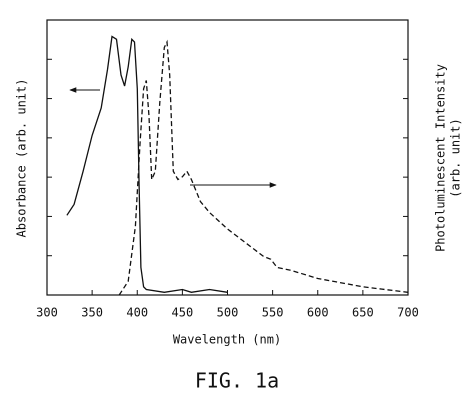 The image size is (474, 405). What do you see at coordinates (441, 158) in the screenshot?
I see `y2-axis-label: Photoluminescent Intensity` at bounding box center [441, 158].